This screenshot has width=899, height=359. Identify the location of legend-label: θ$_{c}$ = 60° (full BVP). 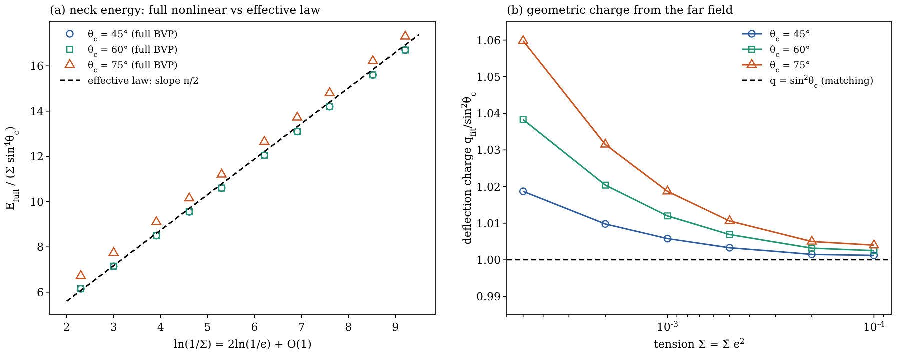
(133, 52).